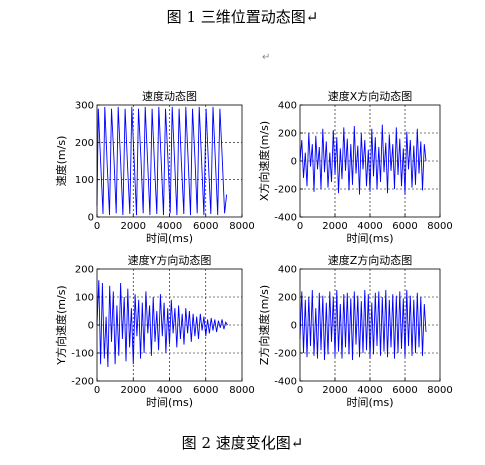 The image size is (485, 465). Describe the element at coordinates (264, 161) in the screenshot. I see `y-axis-label: X方向速度(m/s)` at that location.